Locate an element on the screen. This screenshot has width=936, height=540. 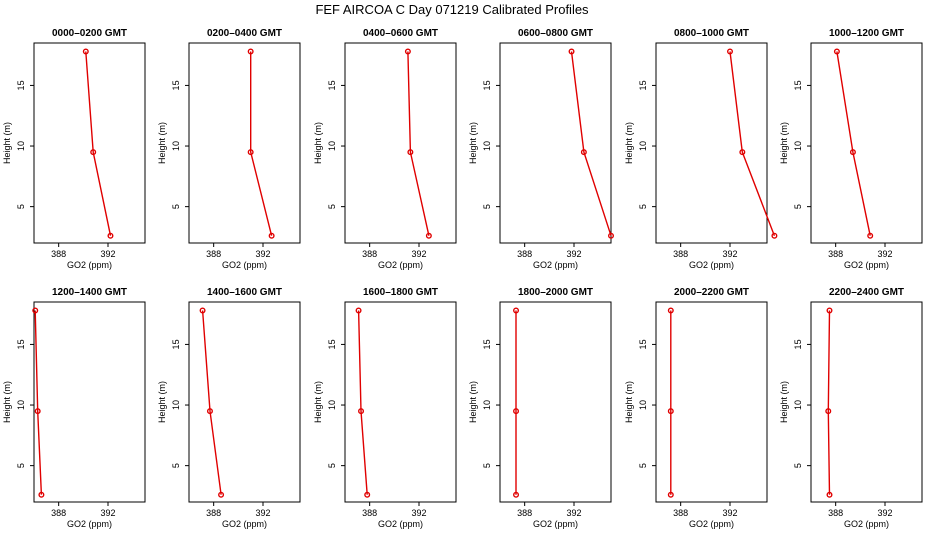
panel-title: 1200–1400 GMT is located at coordinates (89, 292).